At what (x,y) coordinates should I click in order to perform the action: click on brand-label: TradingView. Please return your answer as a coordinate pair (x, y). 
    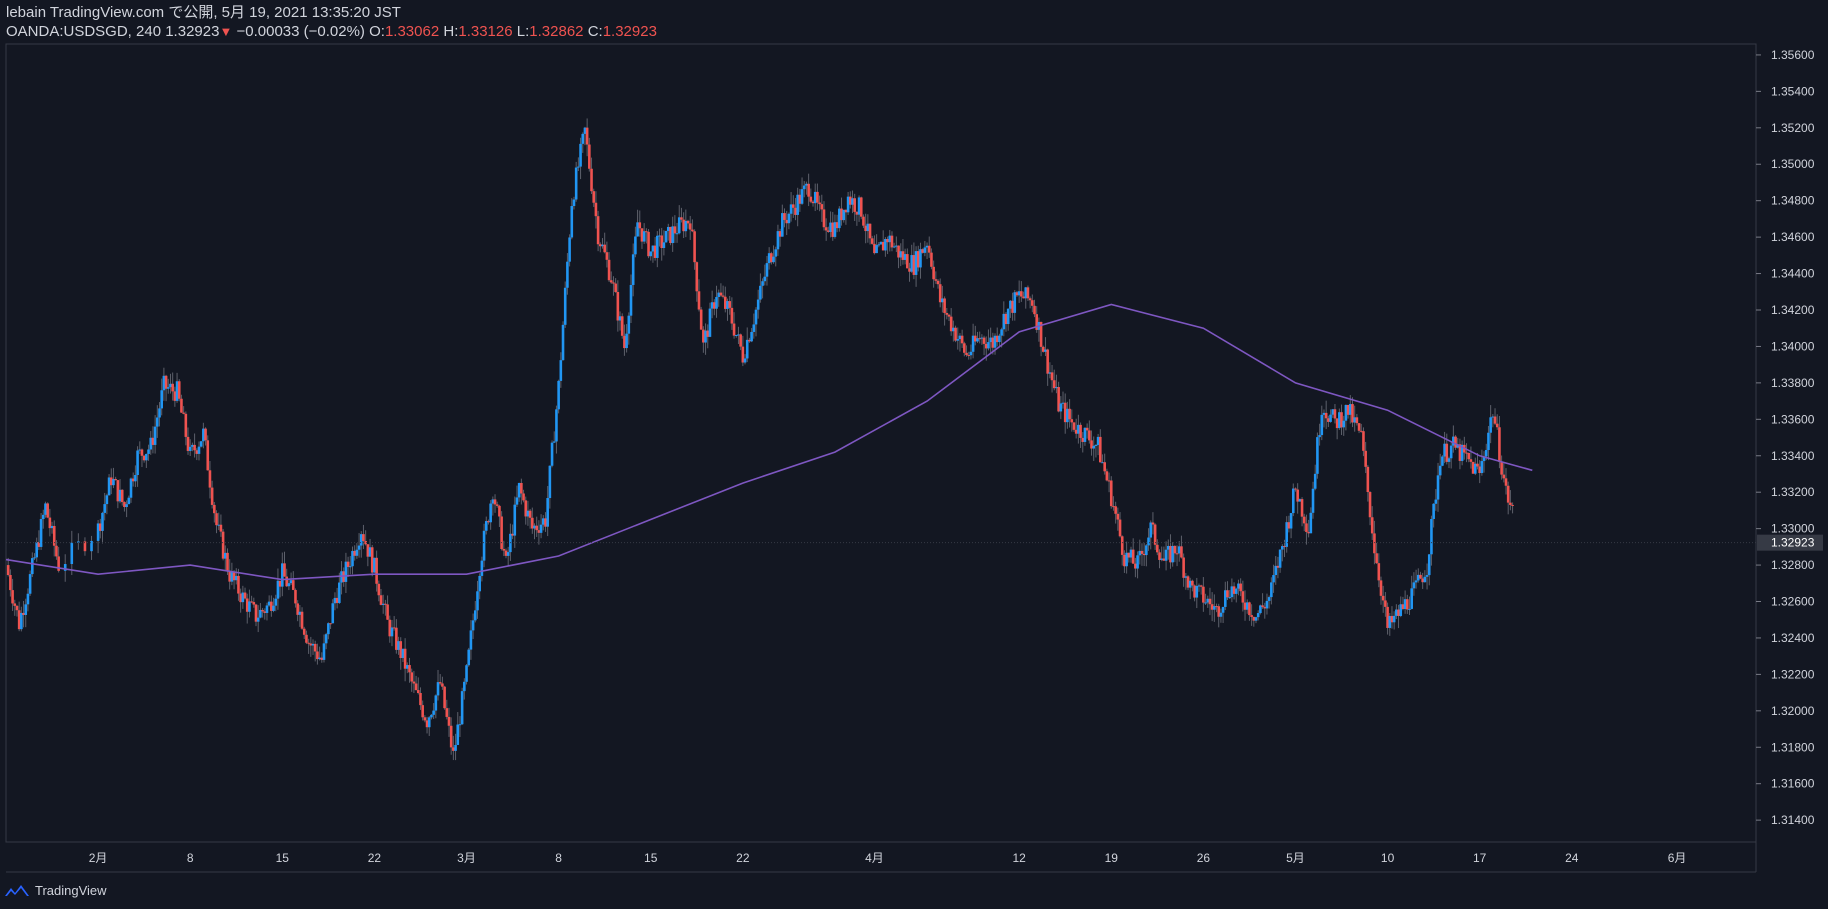
    Looking at the image, I should click on (71, 890).